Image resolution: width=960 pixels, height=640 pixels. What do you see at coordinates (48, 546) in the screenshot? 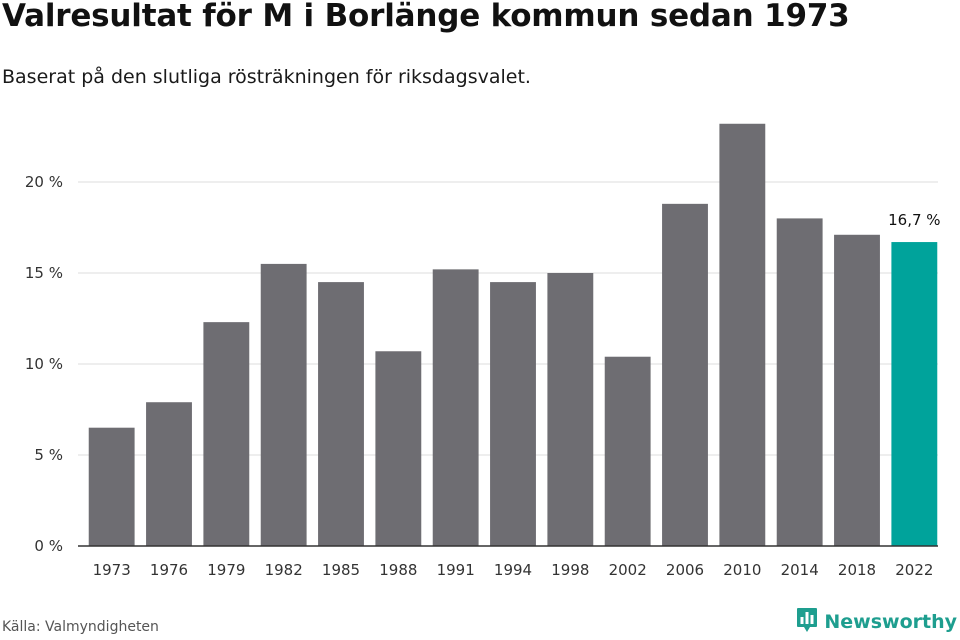
I see `y-tick-label: 0 %` at bounding box center [48, 546].